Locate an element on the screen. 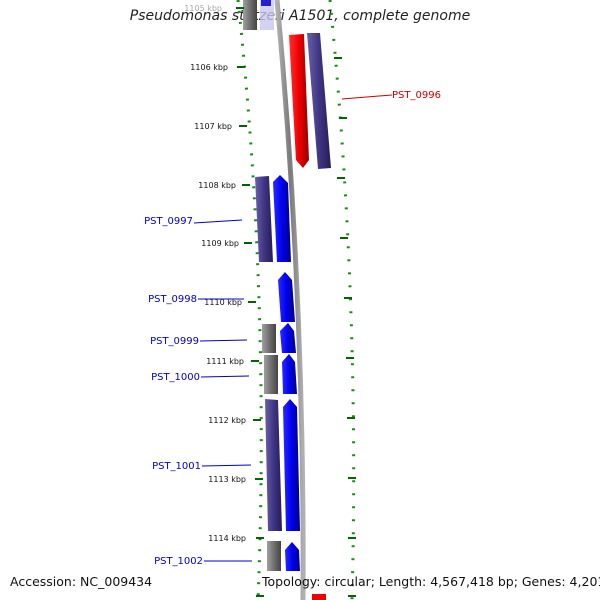 The image size is (600, 600). ruler-tick-label: 1114 kbp is located at coordinates (227, 538).